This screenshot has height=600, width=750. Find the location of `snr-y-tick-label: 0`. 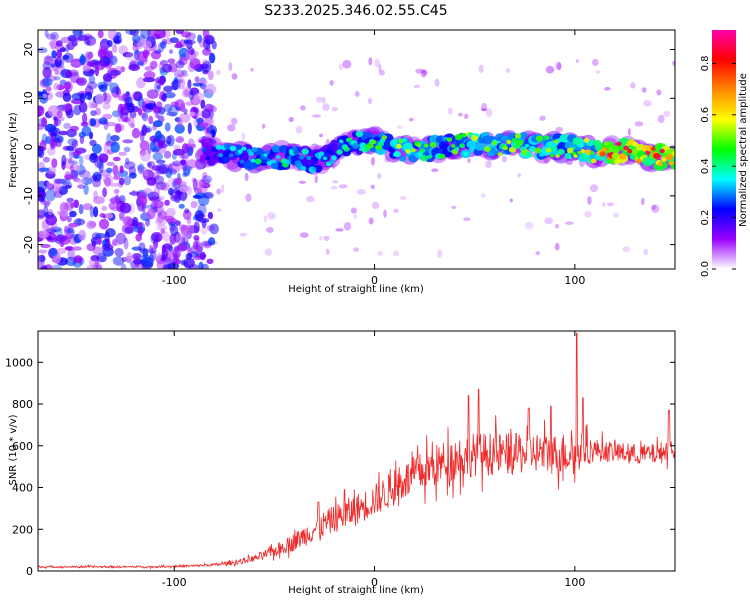

snr-y-tick-label: 0 is located at coordinates (29, 571).